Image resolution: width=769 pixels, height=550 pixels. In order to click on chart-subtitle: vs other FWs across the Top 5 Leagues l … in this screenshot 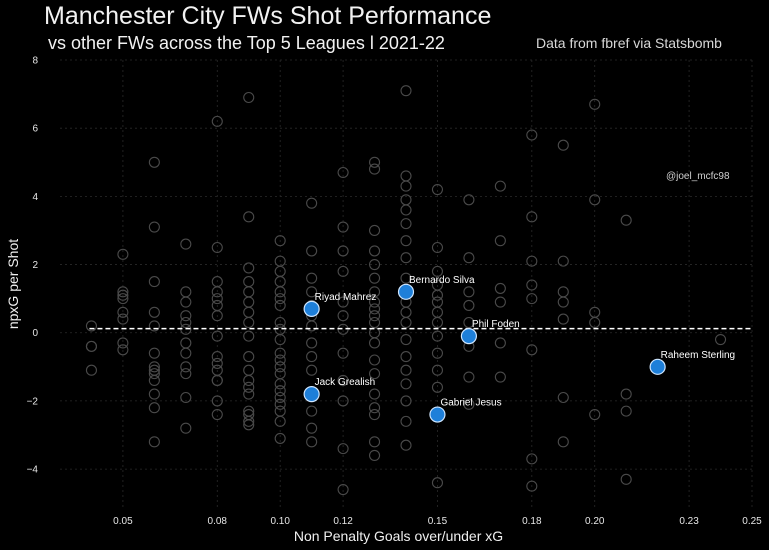, I will do `click(246, 43)`.